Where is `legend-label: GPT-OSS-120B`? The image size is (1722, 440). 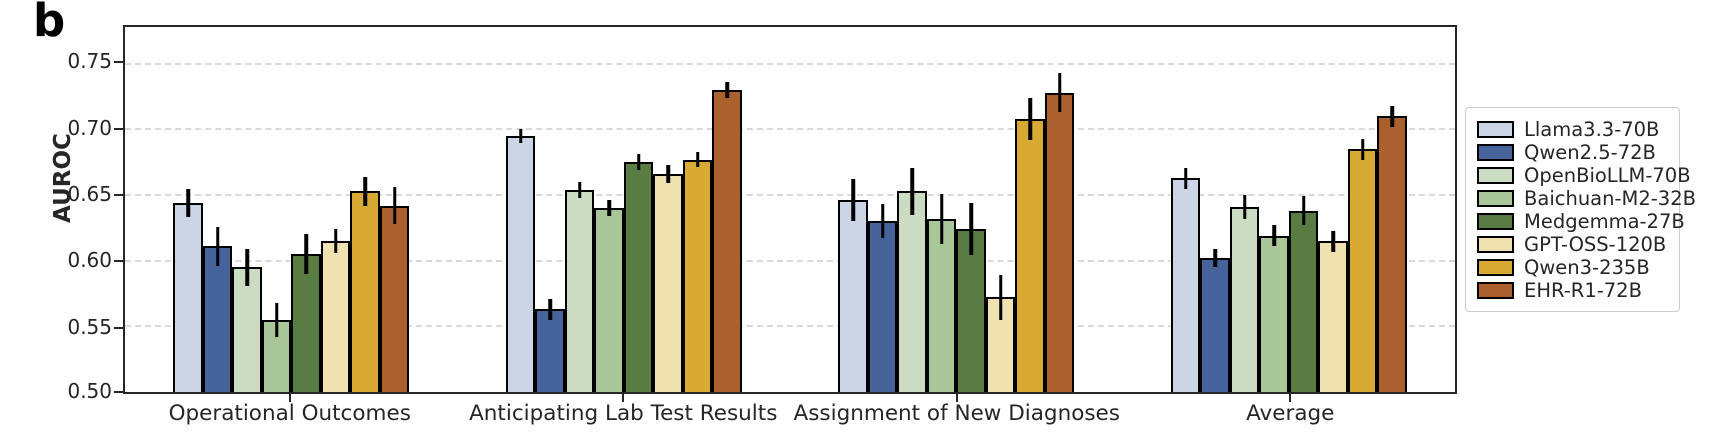
legend-label: GPT-OSS-120B is located at coordinates (1595, 244).